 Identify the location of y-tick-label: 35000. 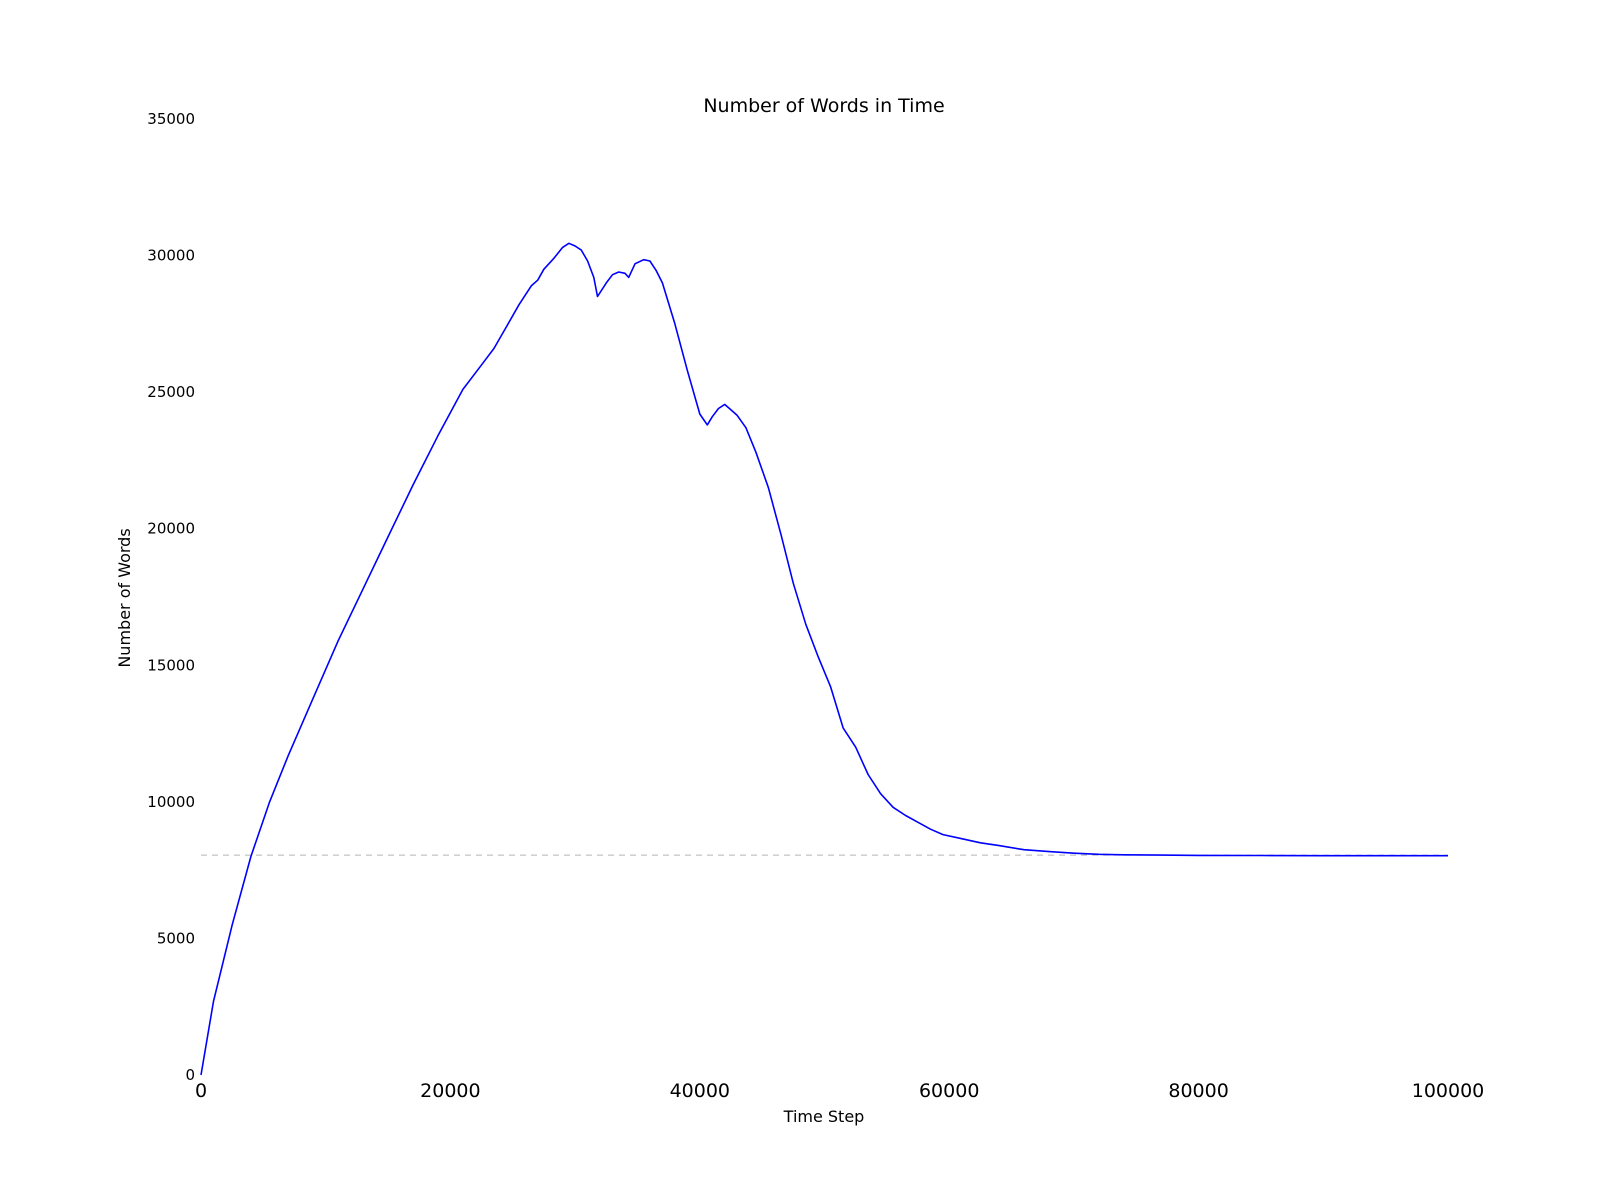
(171, 119).